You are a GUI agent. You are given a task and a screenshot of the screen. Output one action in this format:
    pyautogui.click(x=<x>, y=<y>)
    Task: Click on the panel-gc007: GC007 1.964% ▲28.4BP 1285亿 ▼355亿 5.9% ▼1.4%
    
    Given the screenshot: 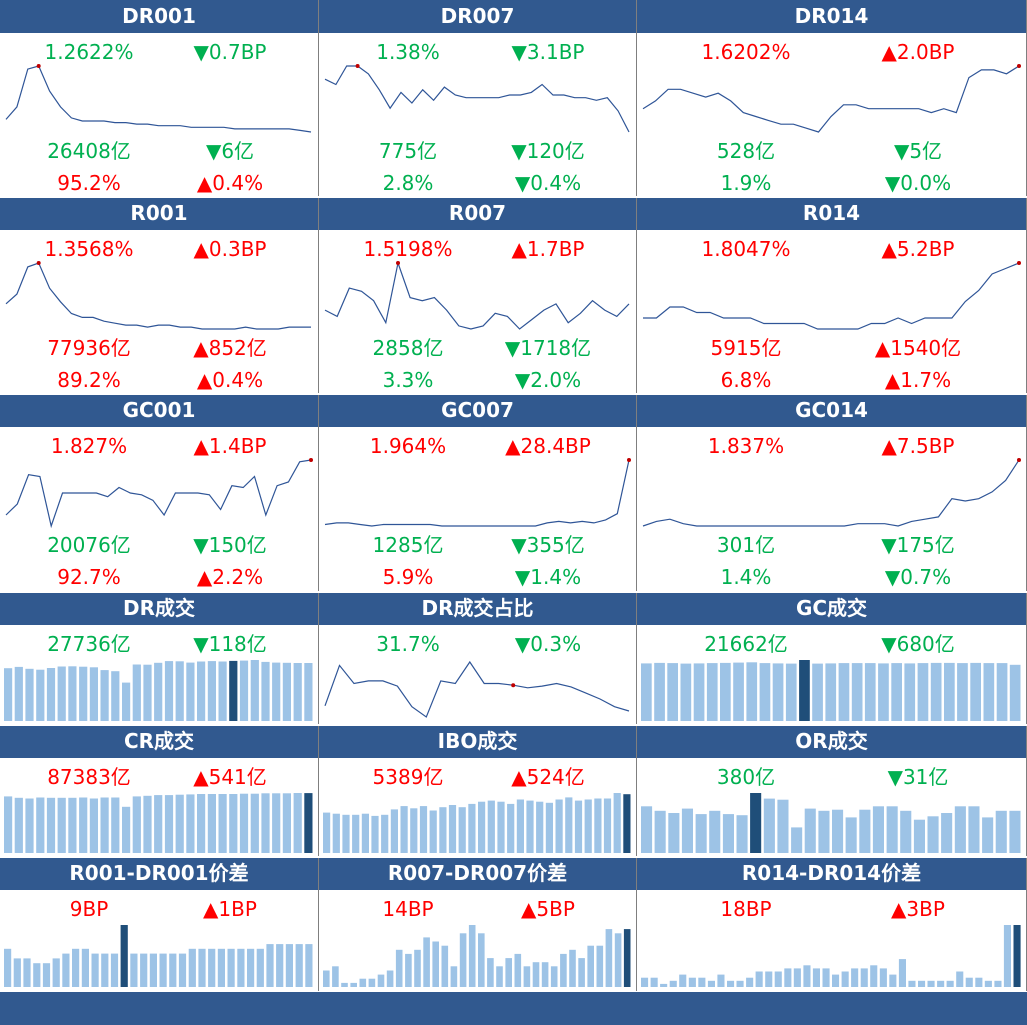 What is the action you would take?
    pyautogui.click(x=478, y=493)
    